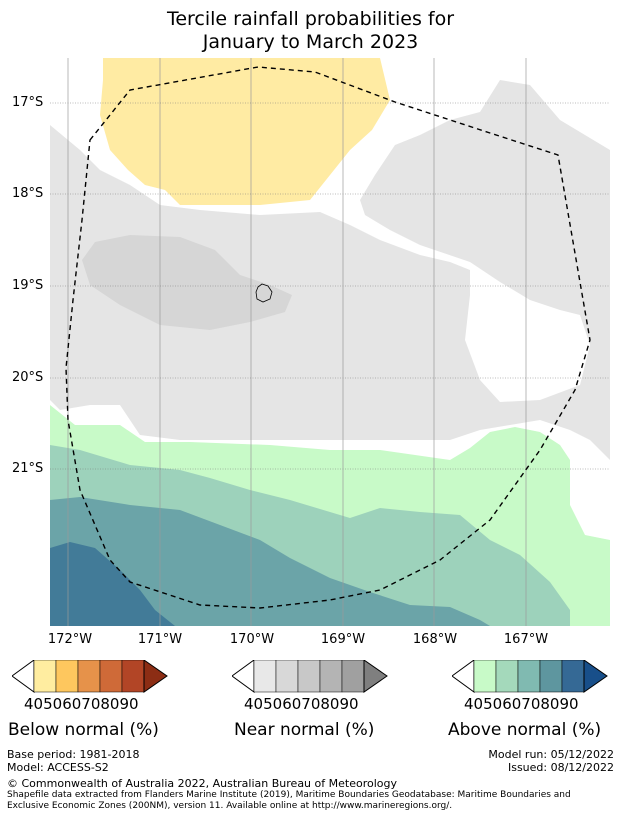 This screenshot has height=816, width=621. Describe the element at coordinates (243, 676) in the screenshot. I see `colorbar-near-under` at that location.